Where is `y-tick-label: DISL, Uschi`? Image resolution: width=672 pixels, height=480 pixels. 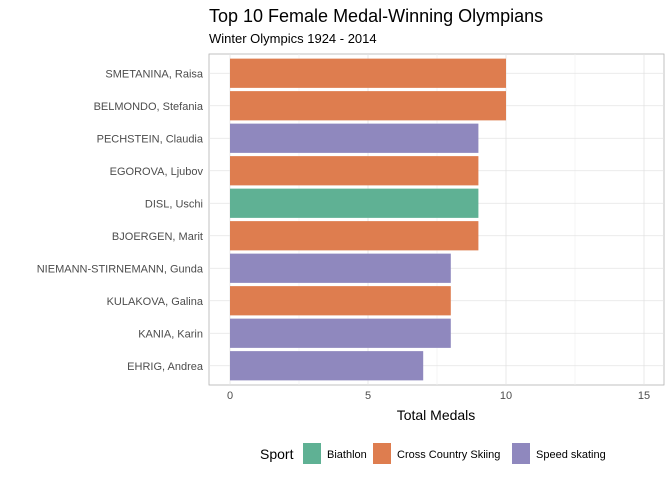
y-tick-label: DISL, Uschi is located at coordinates (174, 204).